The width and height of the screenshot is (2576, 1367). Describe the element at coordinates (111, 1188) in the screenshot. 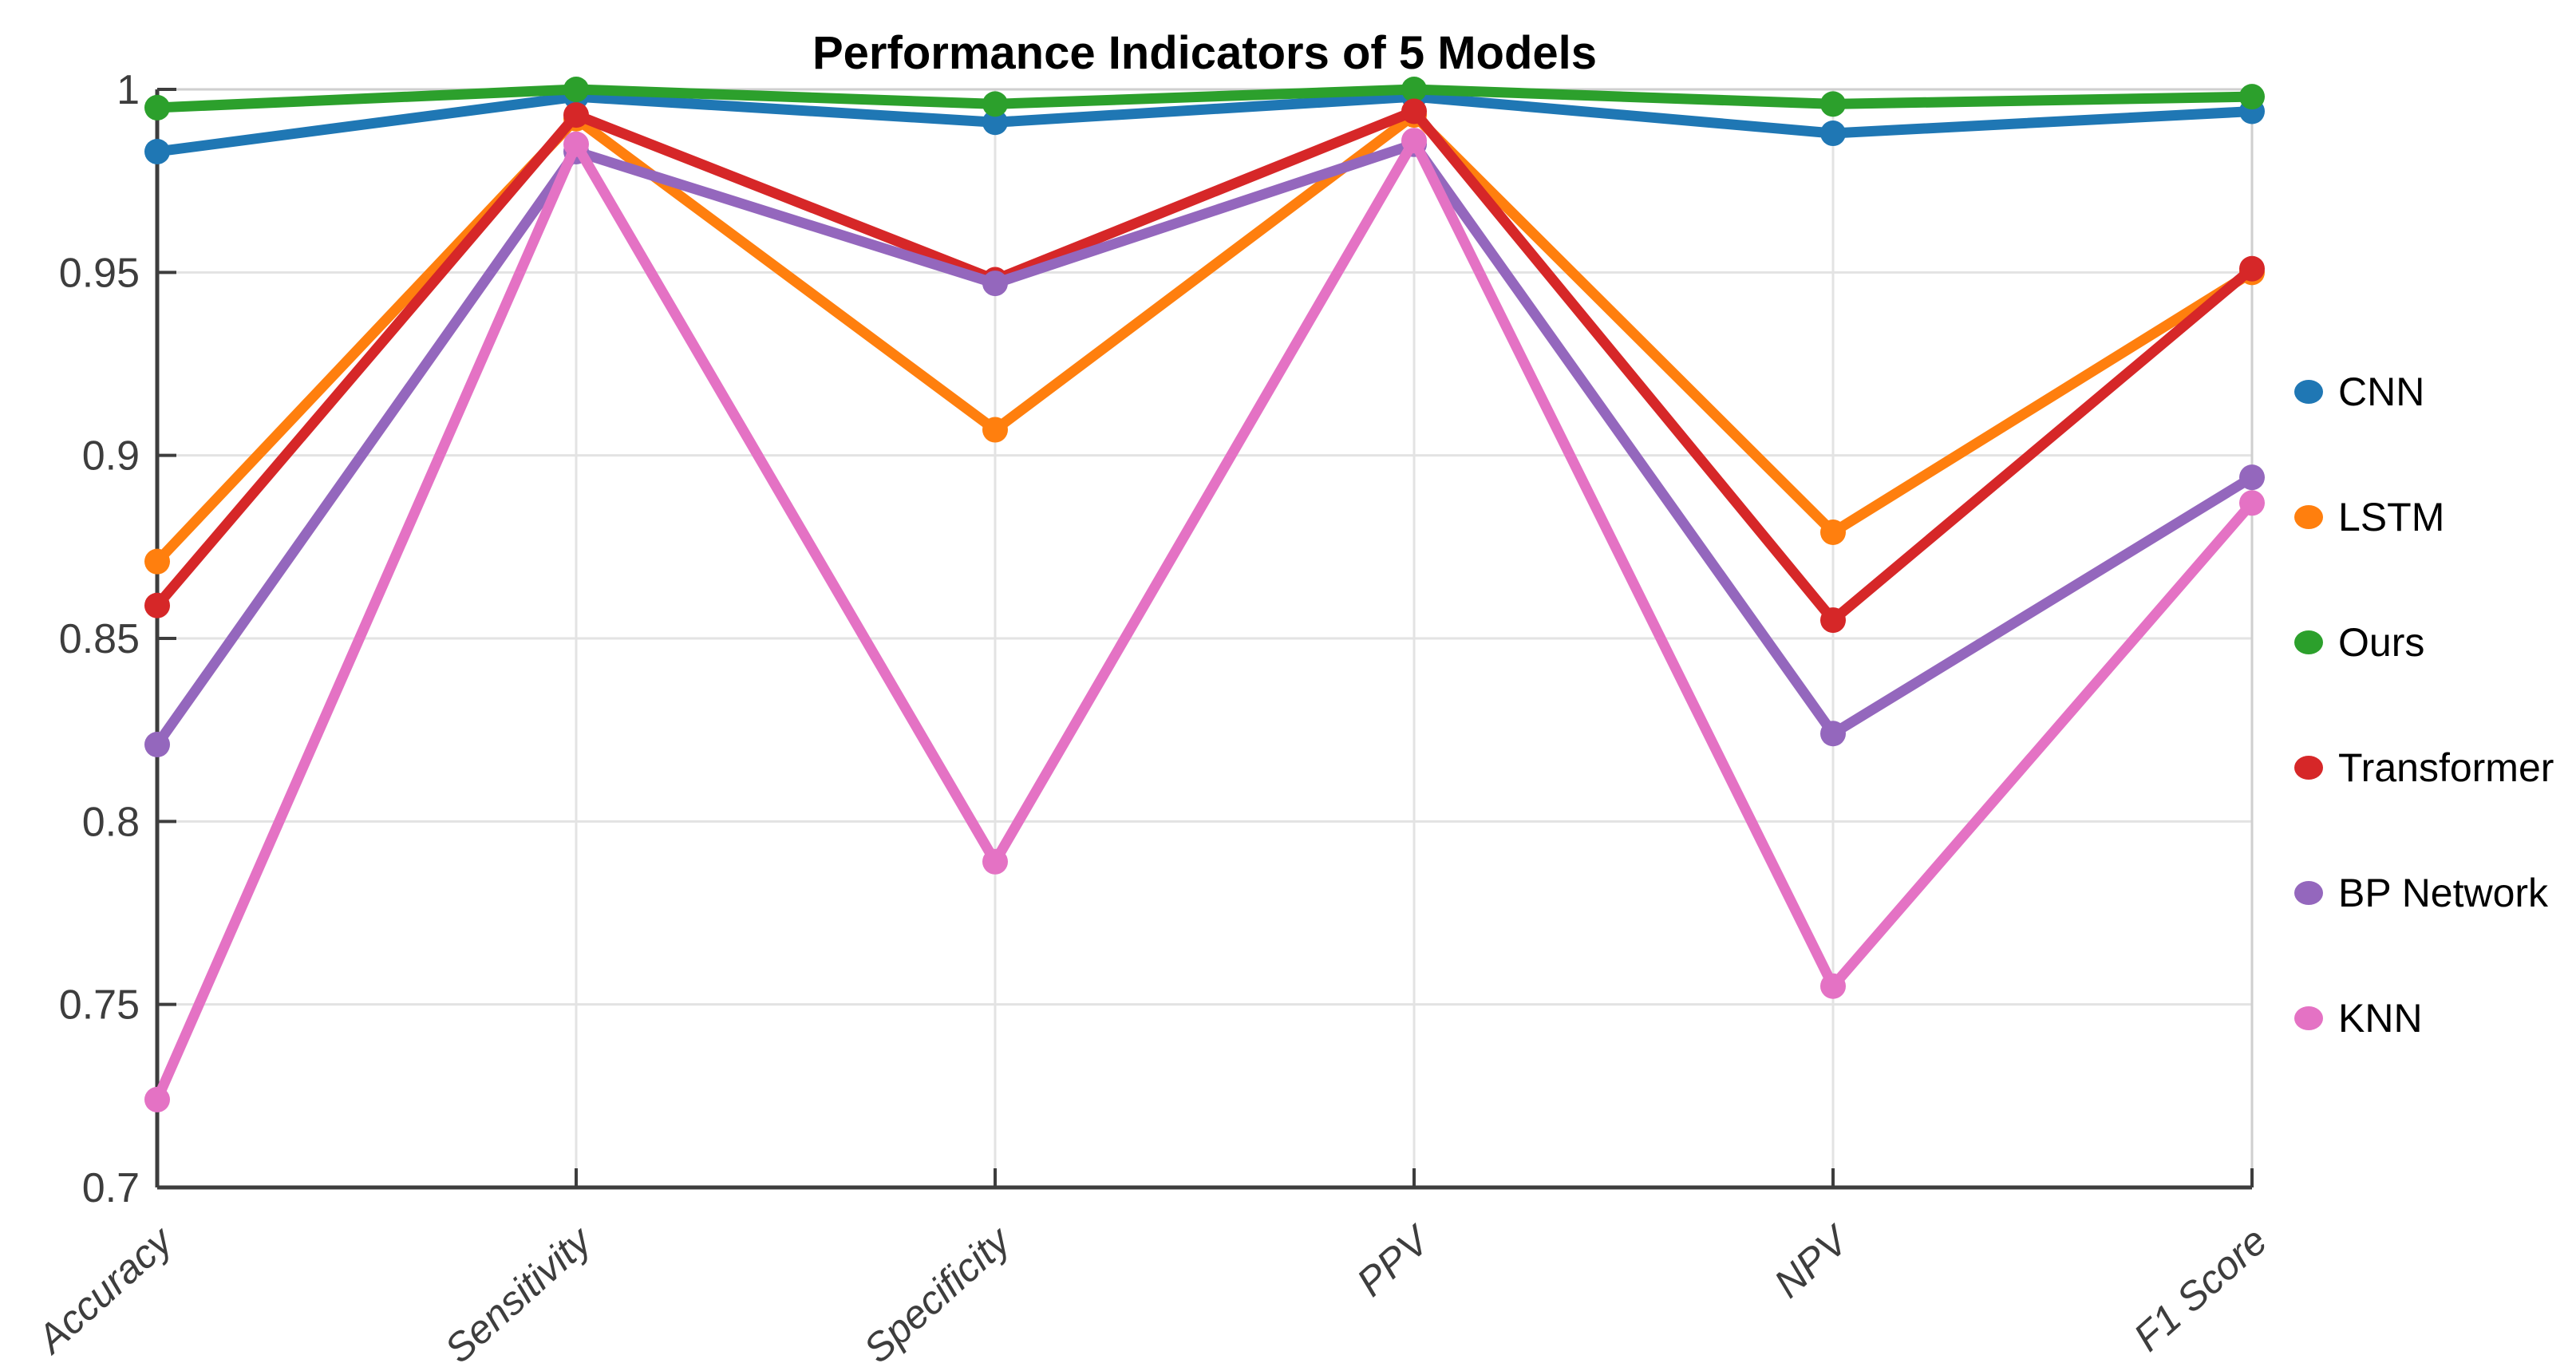

I see `y-tick-label: 0.7` at that location.